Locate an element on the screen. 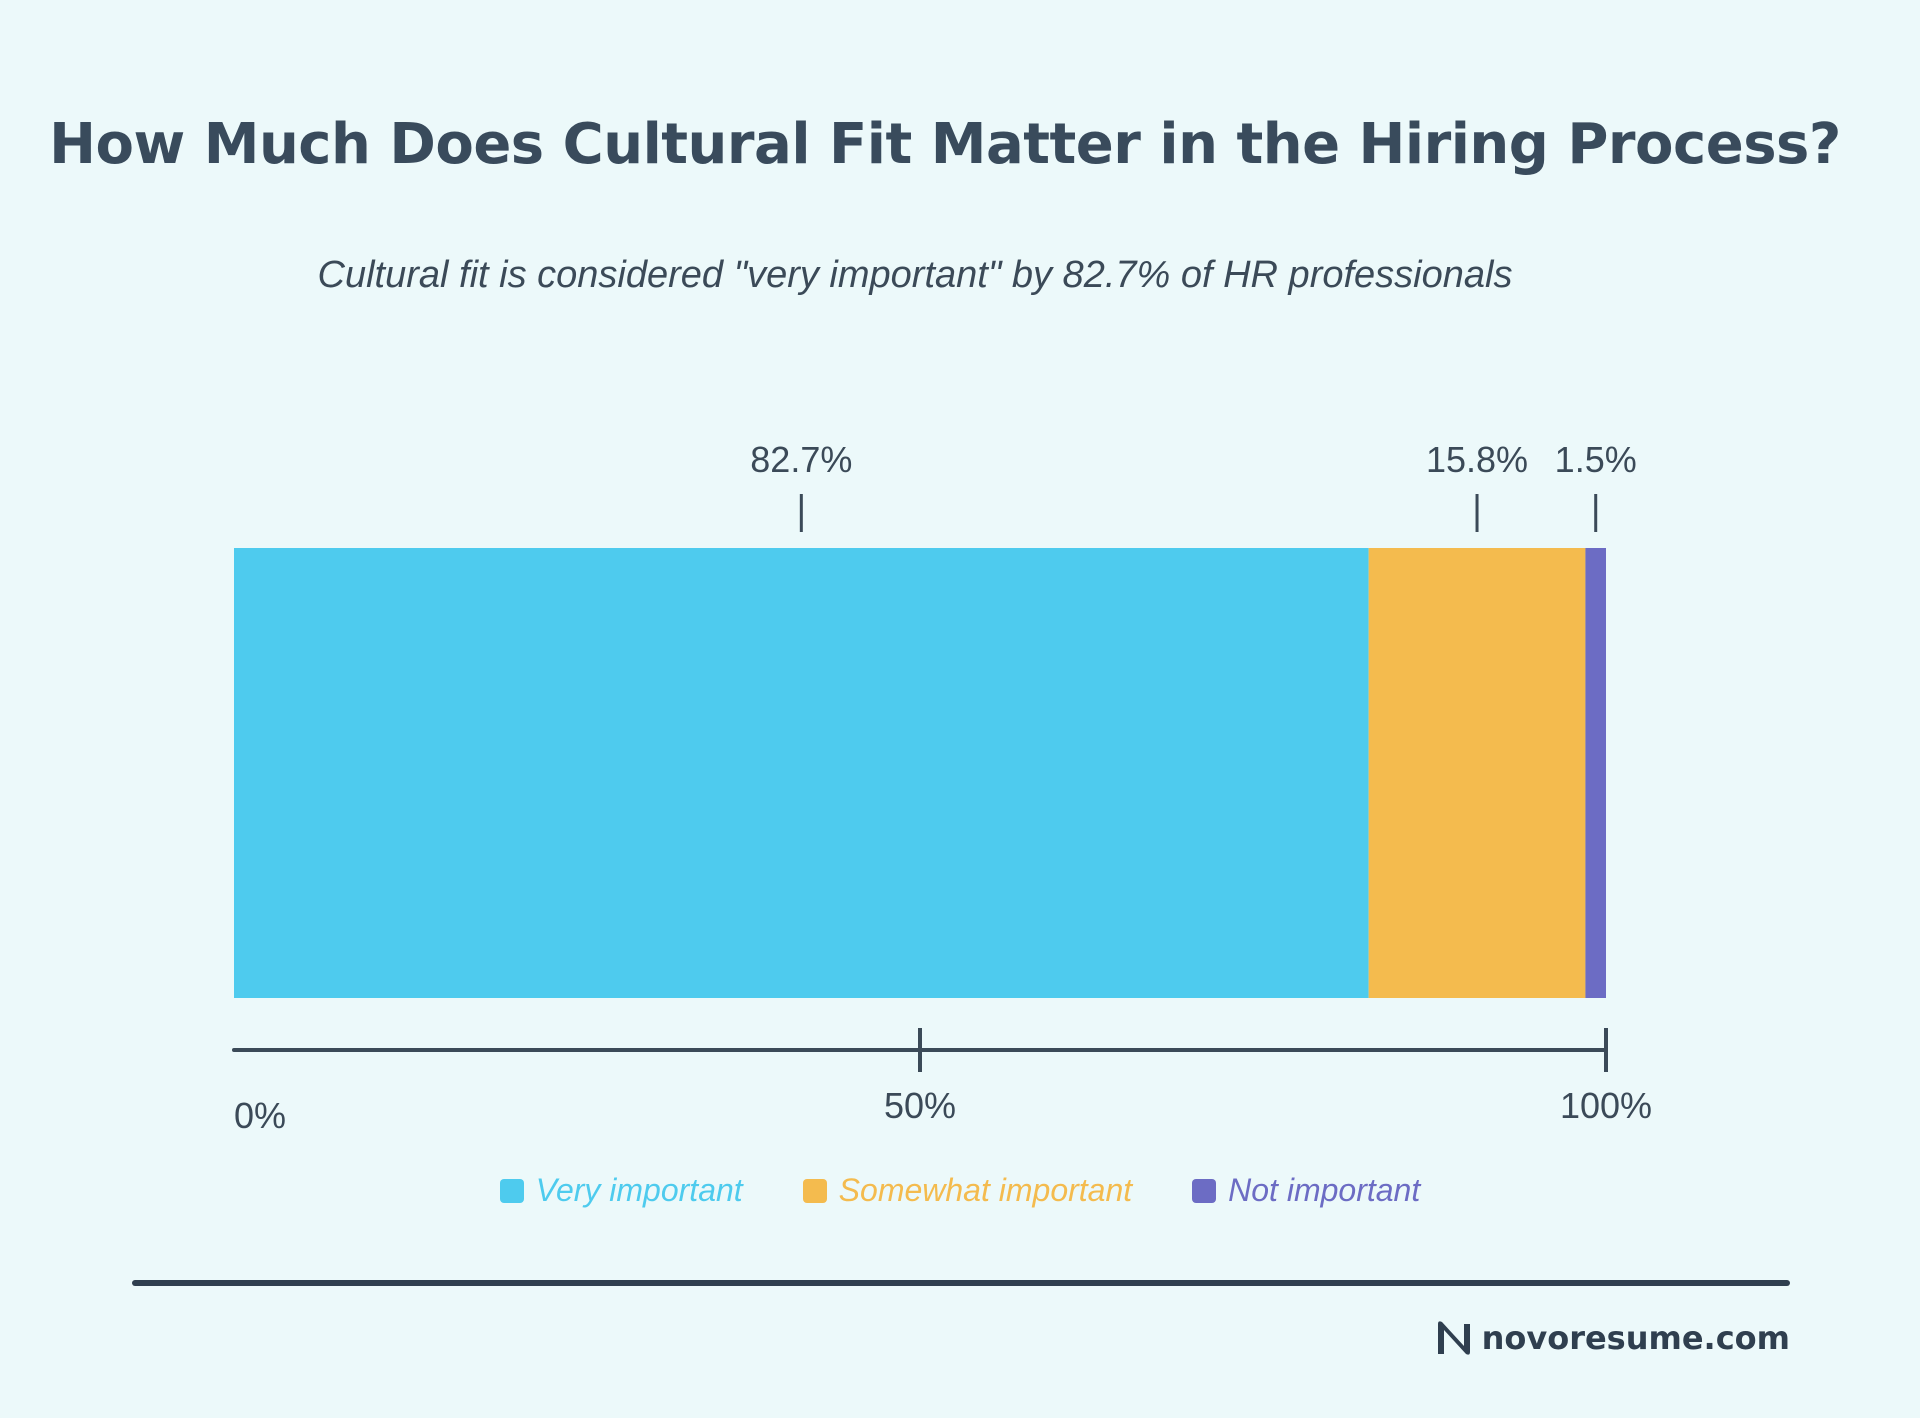  legend-label-1: Somewhat important is located at coordinates (985, 1190).